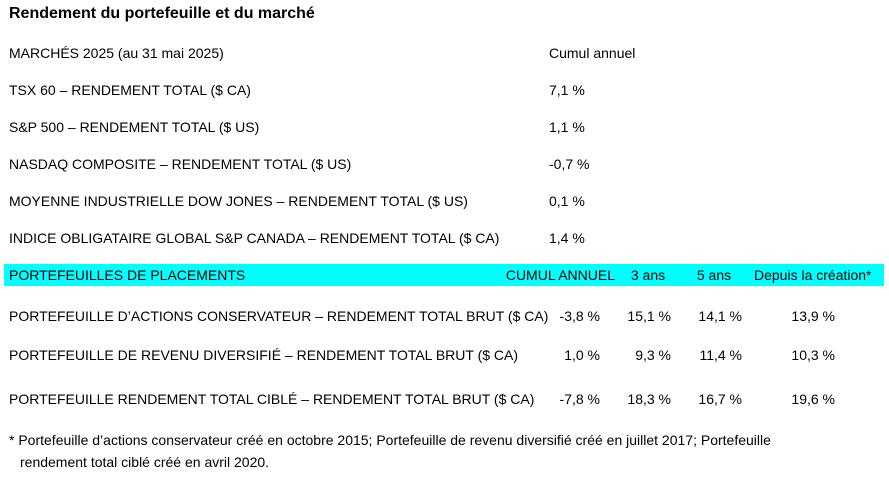 The height and width of the screenshot is (484, 889). I want to click on markets-header-ytd: Cumul annuel, so click(592, 53).